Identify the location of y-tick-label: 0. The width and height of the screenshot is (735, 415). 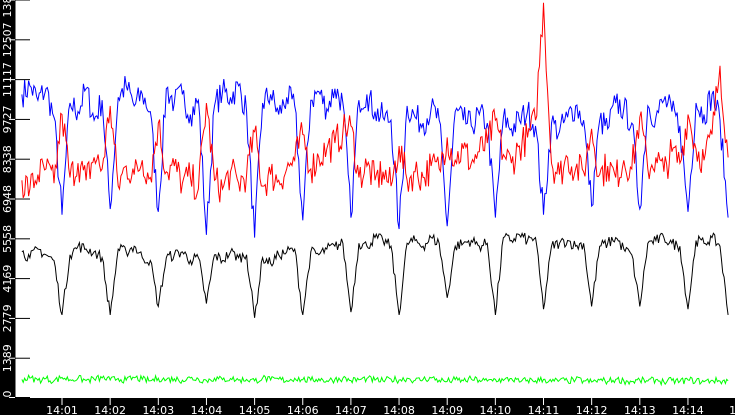
(7, 394).